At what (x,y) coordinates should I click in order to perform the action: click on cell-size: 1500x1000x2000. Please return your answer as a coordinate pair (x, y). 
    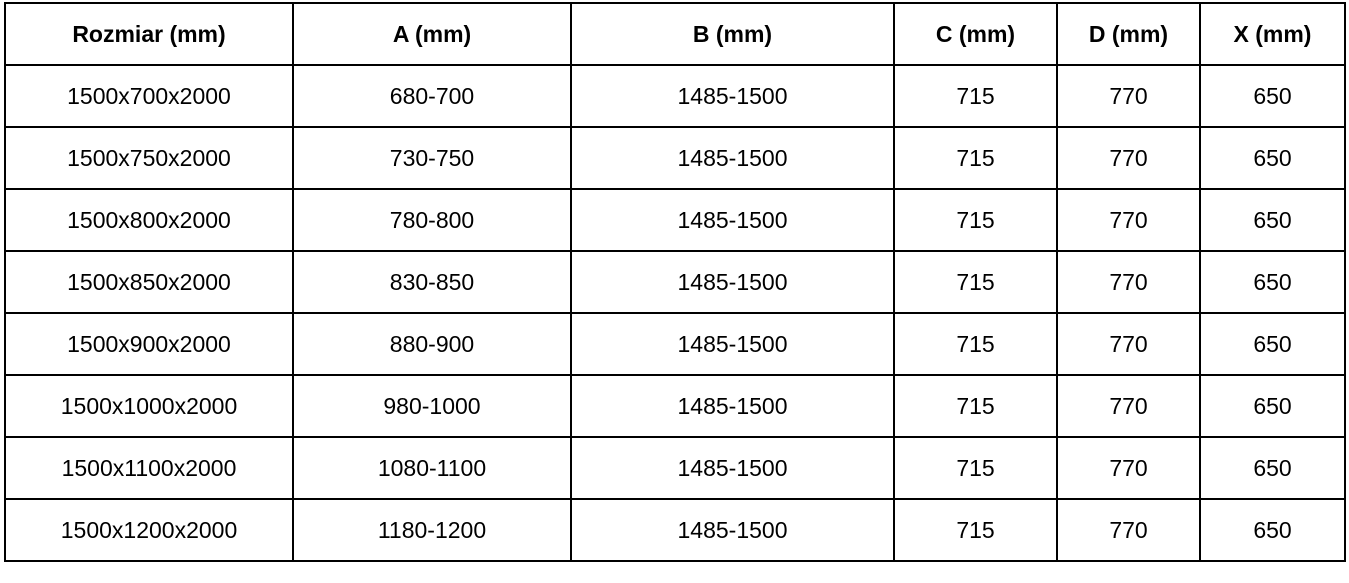
    Looking at the image, I should click on (149, 406).